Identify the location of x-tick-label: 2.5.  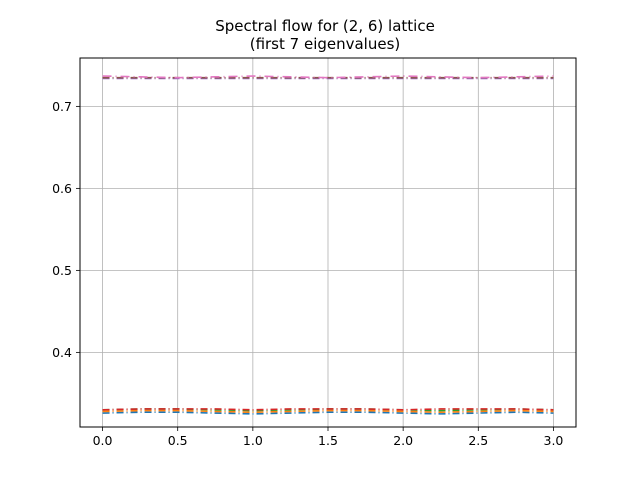
(478, 440).